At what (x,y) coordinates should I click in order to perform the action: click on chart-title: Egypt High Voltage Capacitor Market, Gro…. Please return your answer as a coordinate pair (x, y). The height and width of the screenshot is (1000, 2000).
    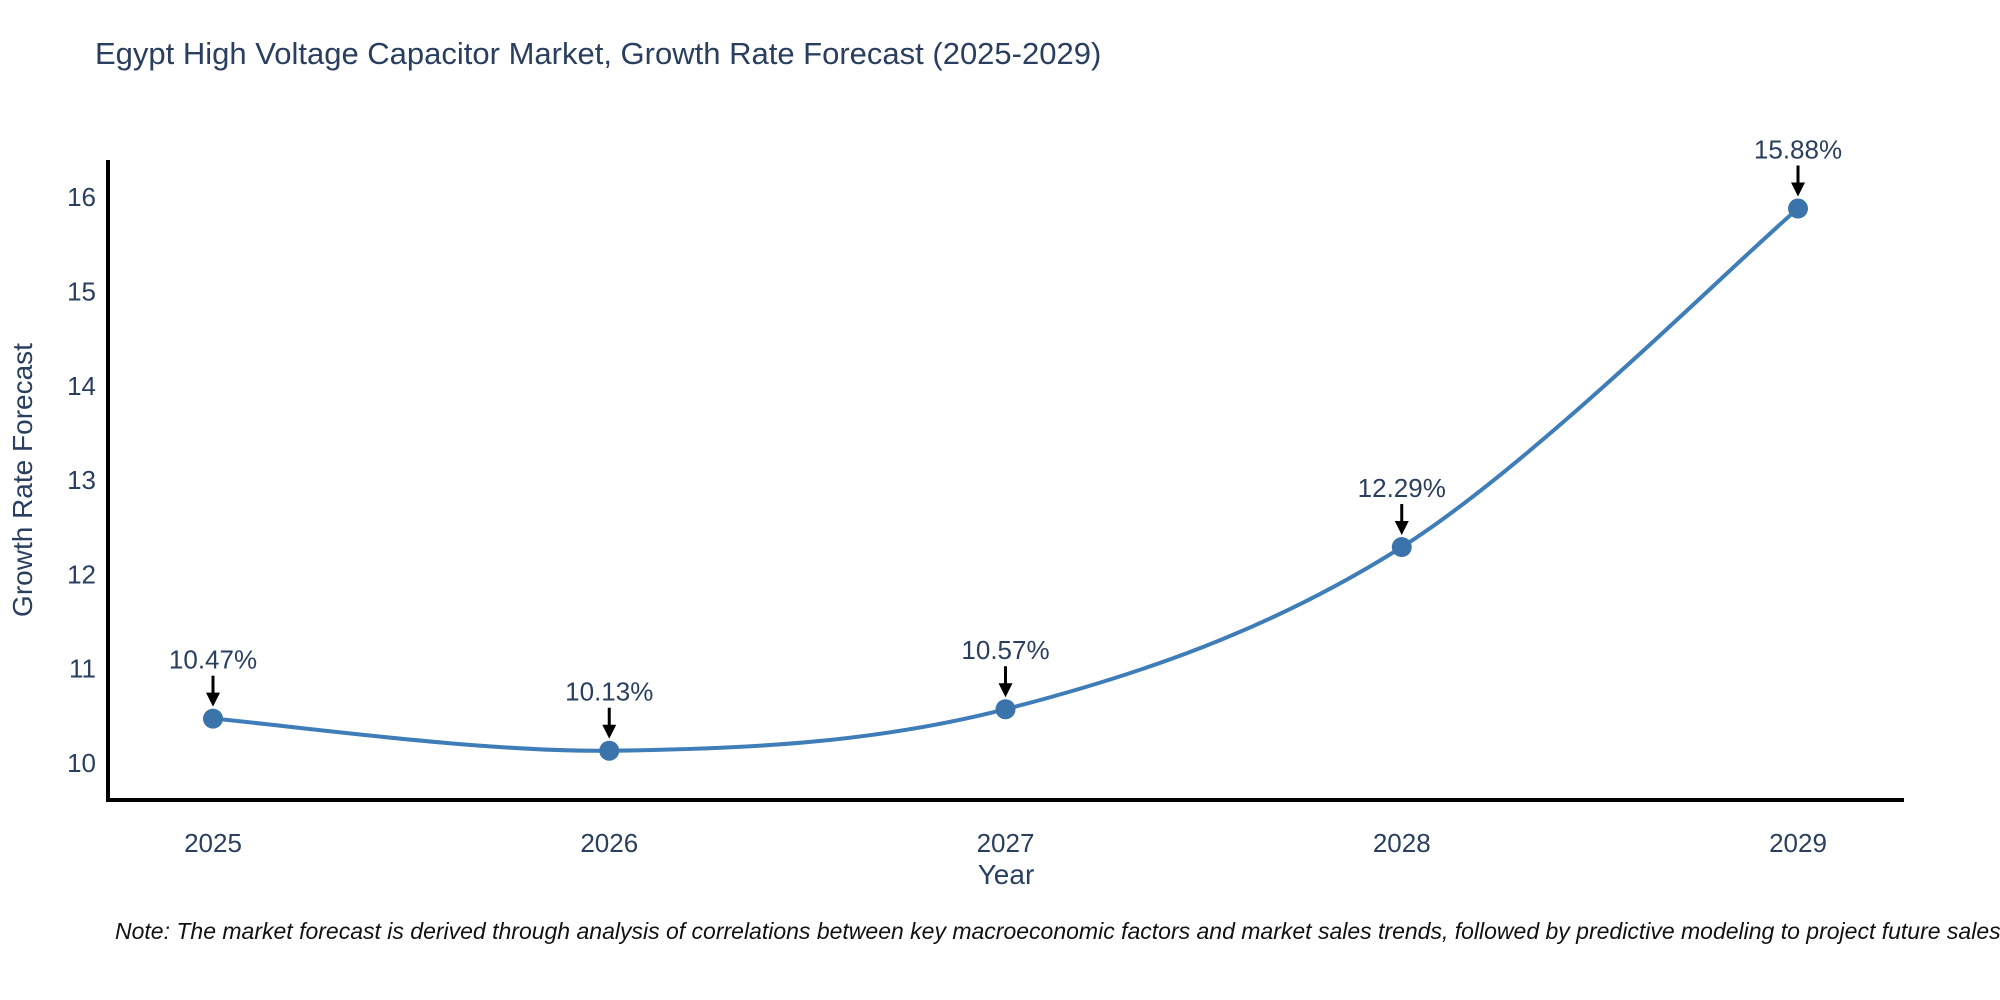
    Looking at the image, I should click on (598, 53).